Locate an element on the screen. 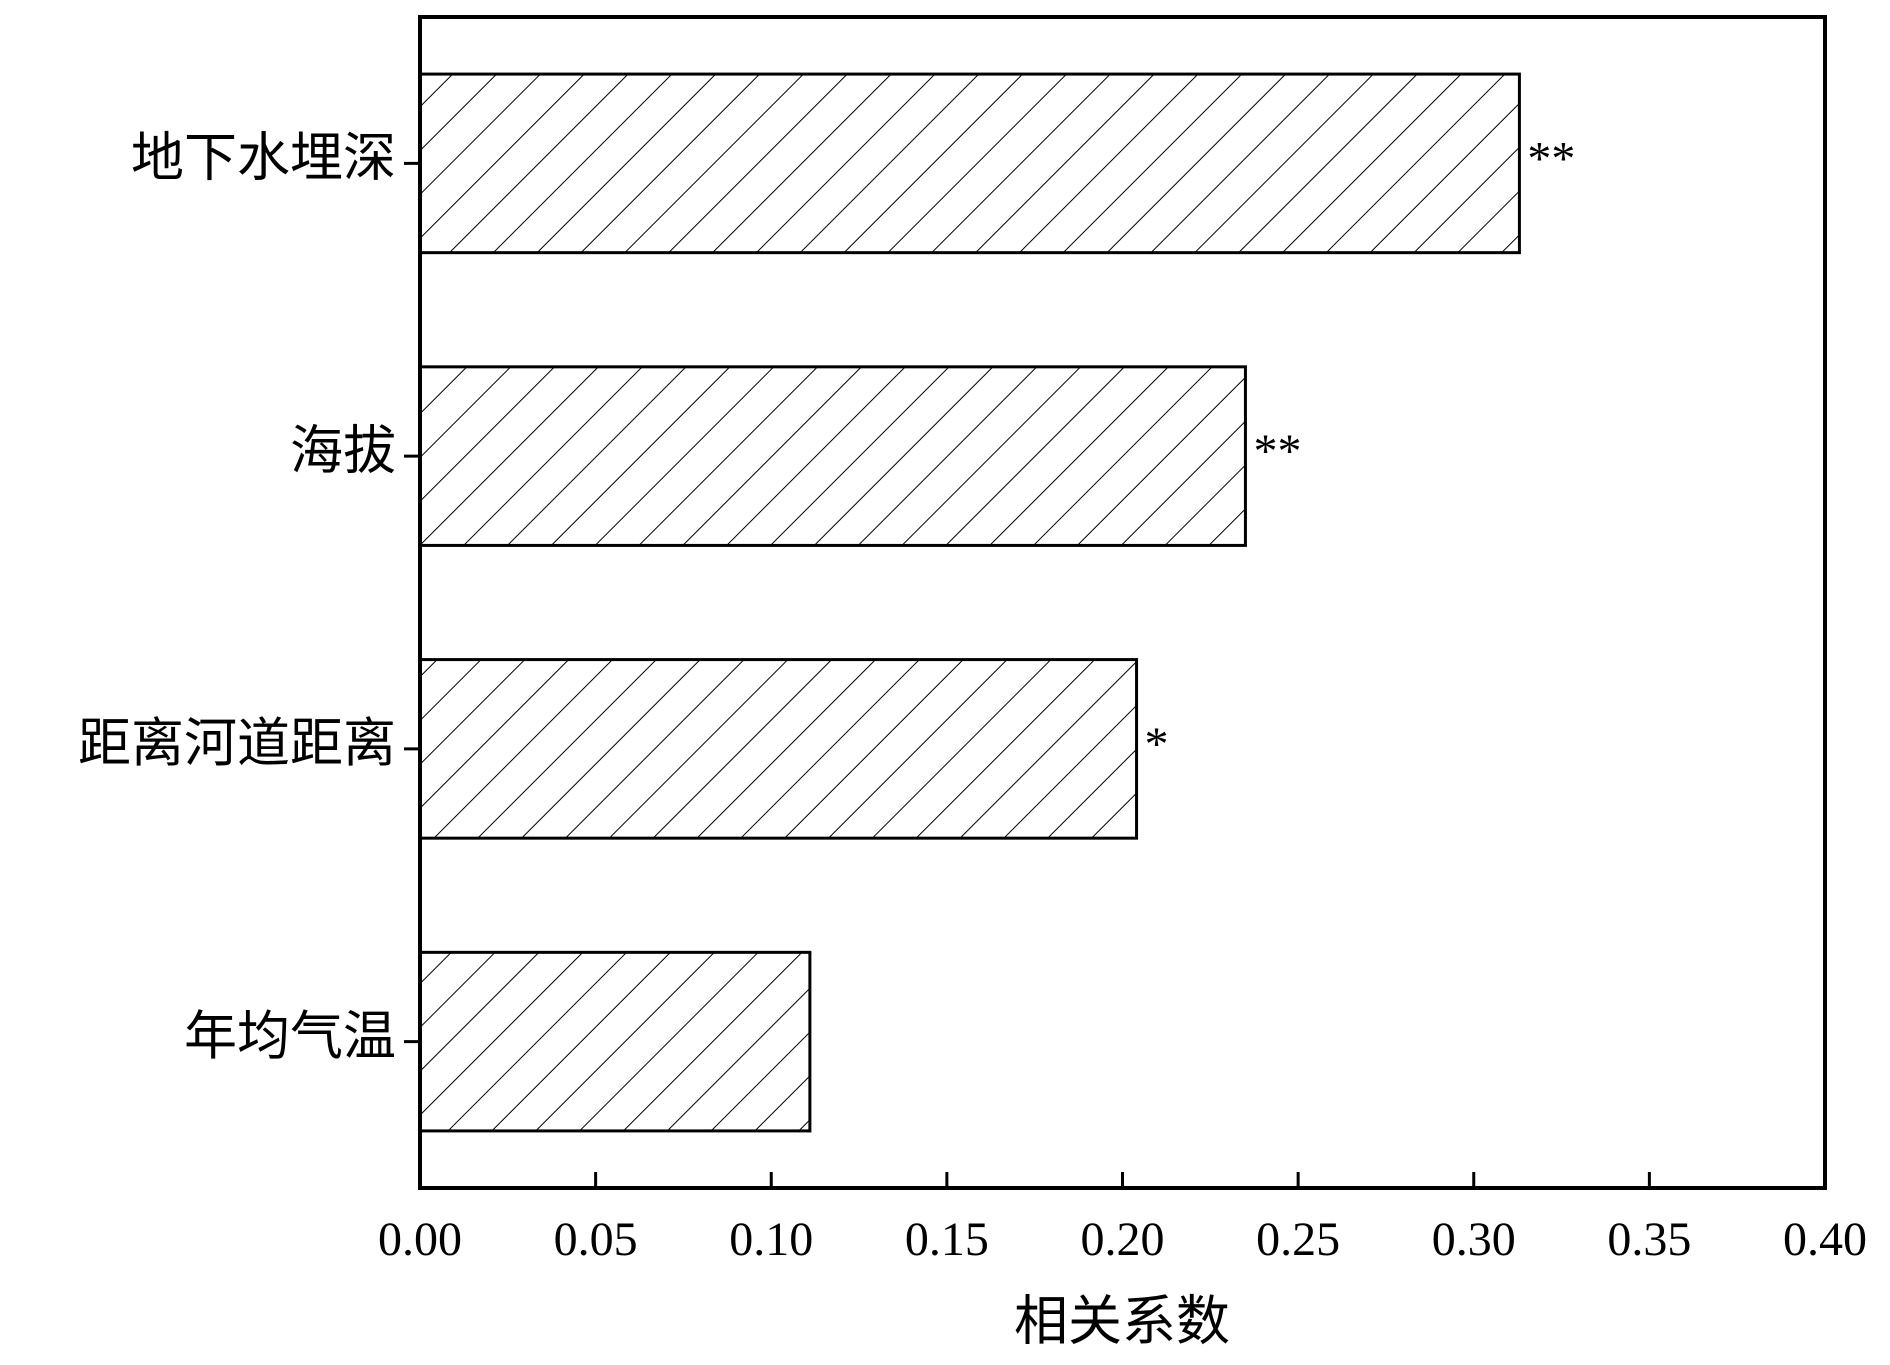  x-tick-label: 0.20 is located at coordinates (1123, 1239).